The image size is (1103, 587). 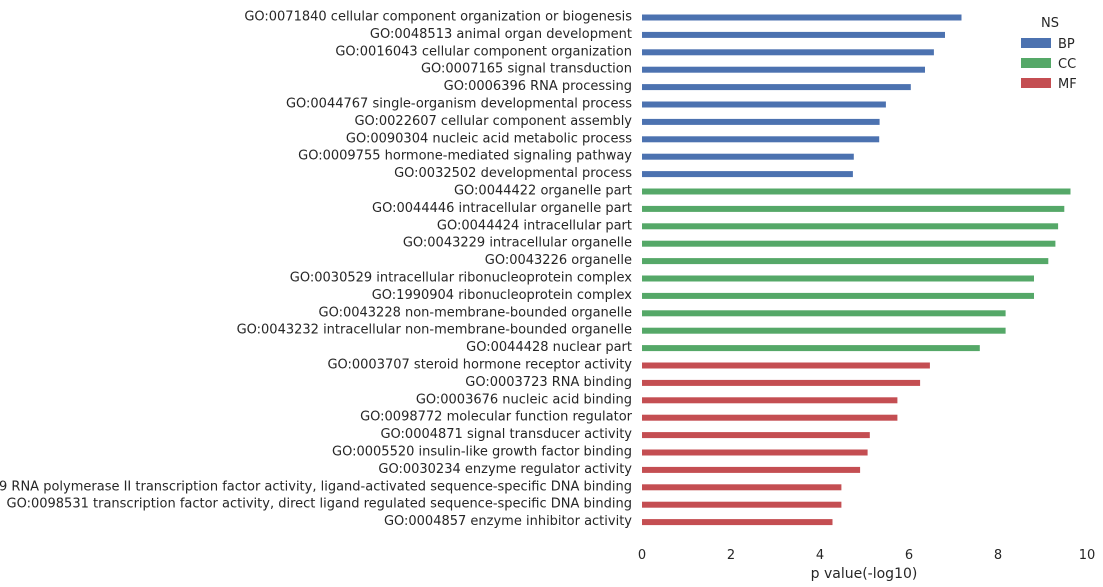 I want to click on legend: NS BP CC MF, so click(x=1049, y=54).